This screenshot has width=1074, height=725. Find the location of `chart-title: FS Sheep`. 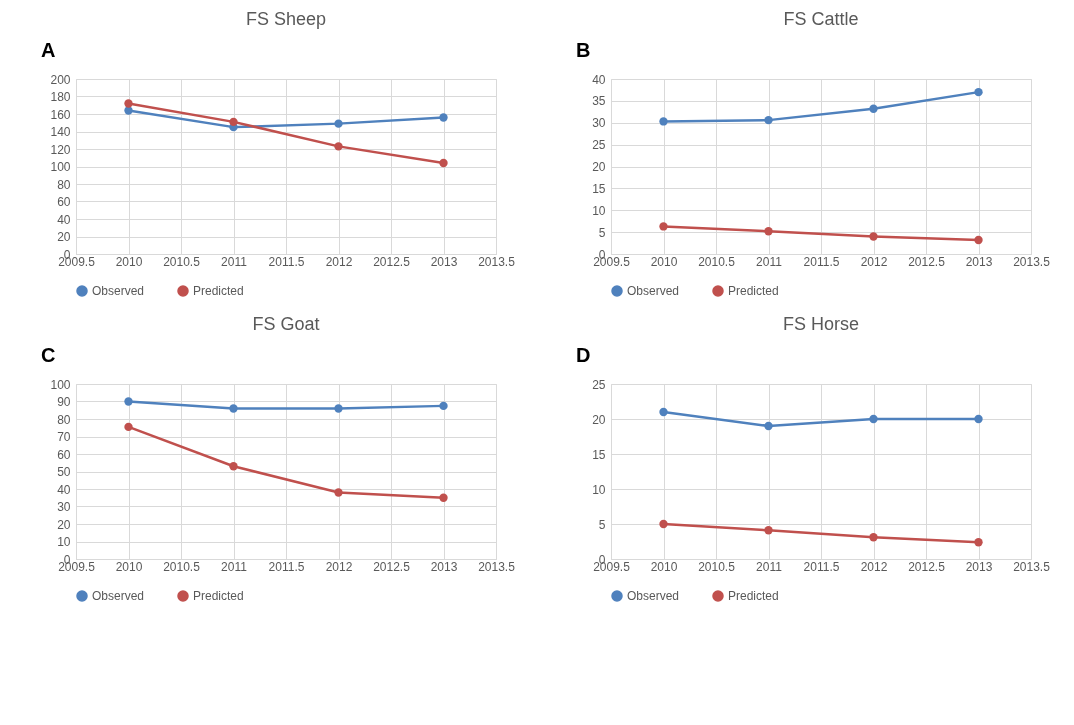

chart-title: FS Sheep is located at coordinates (286, 19).